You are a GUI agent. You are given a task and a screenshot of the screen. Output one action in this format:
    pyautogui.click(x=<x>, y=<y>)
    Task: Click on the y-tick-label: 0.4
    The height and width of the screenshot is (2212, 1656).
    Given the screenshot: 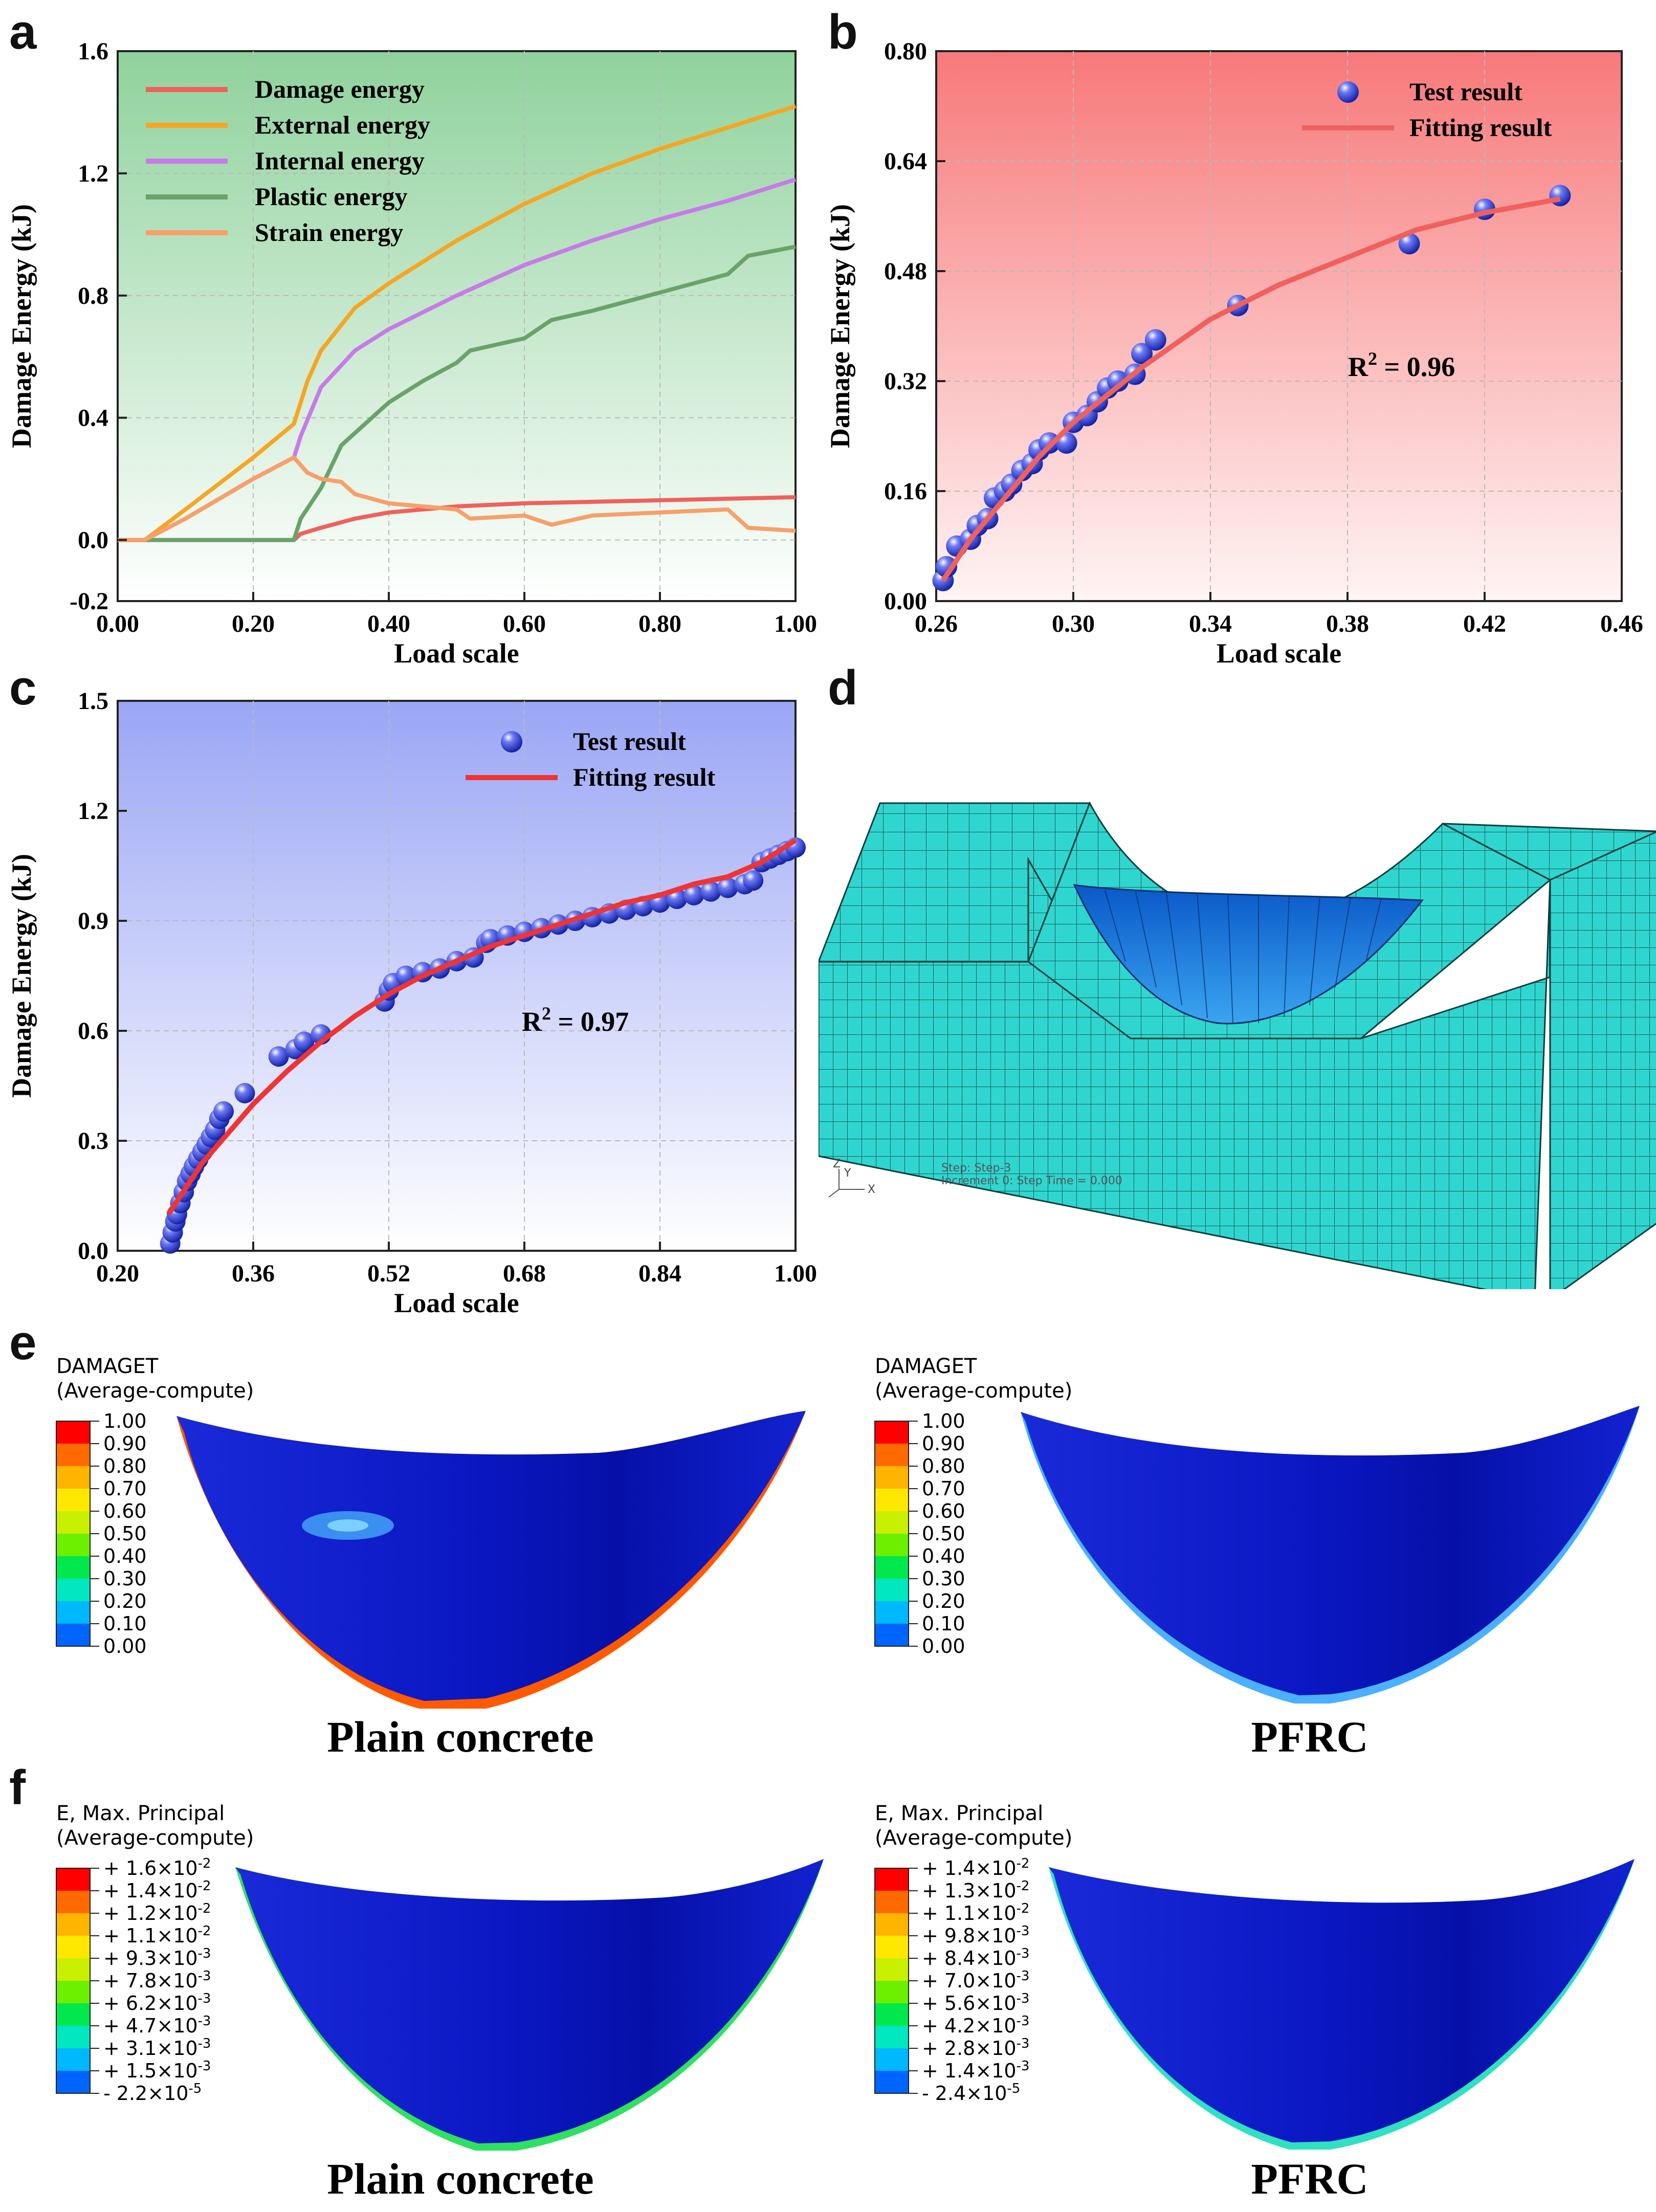 What is the action you would take?
    pyautogui.click(x=93, y=418)
    